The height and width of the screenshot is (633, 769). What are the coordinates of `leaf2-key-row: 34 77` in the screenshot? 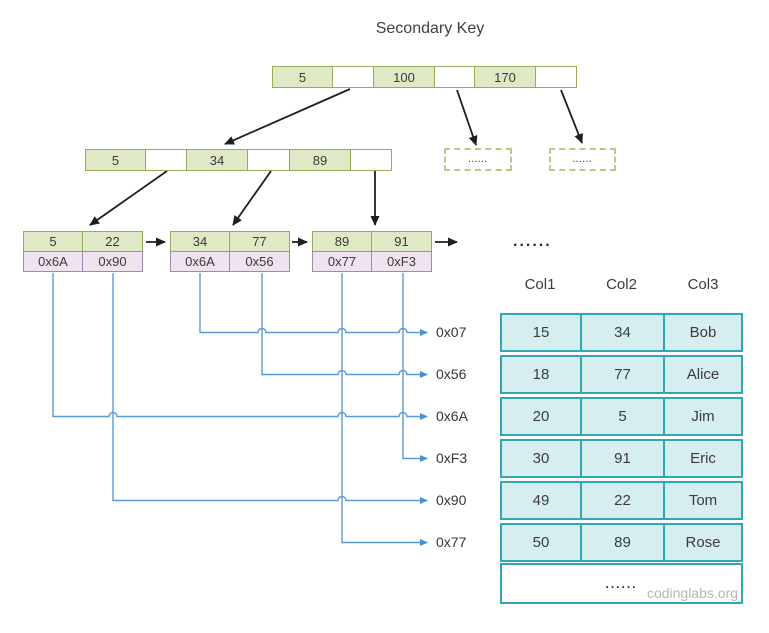 It's located at (230, 241).